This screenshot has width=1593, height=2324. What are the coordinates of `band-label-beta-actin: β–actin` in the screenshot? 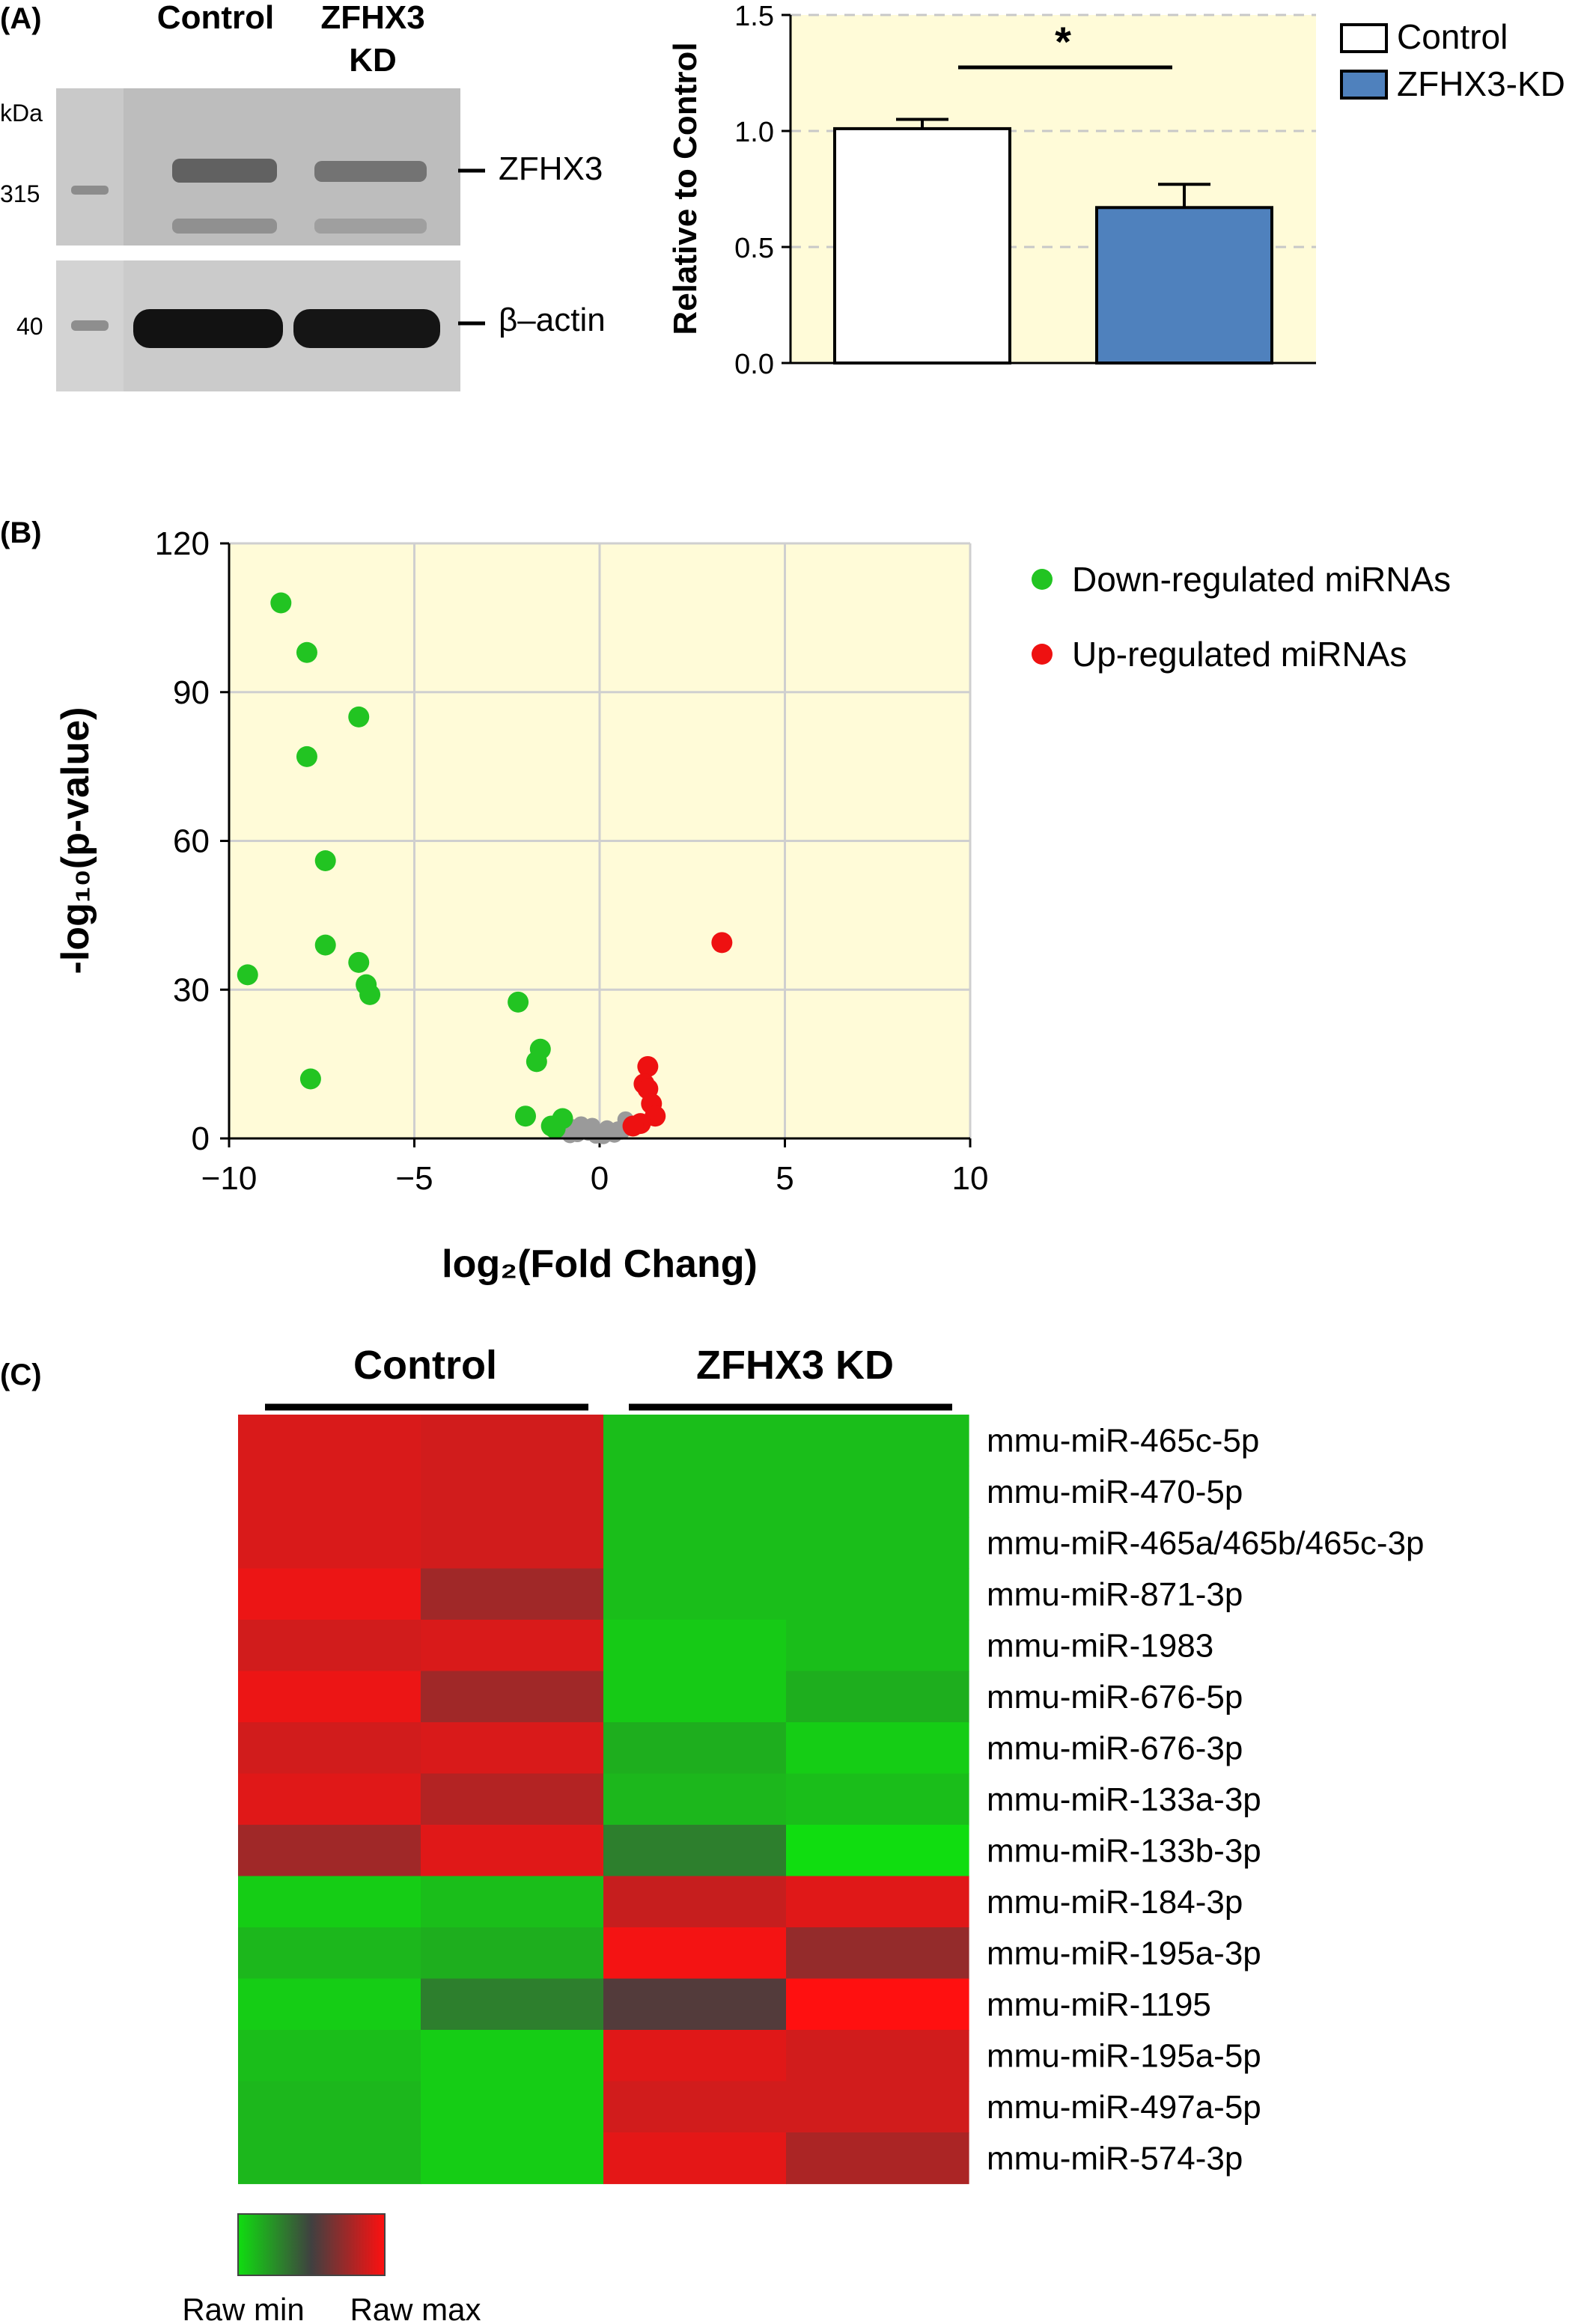 It's located at (552, 320).